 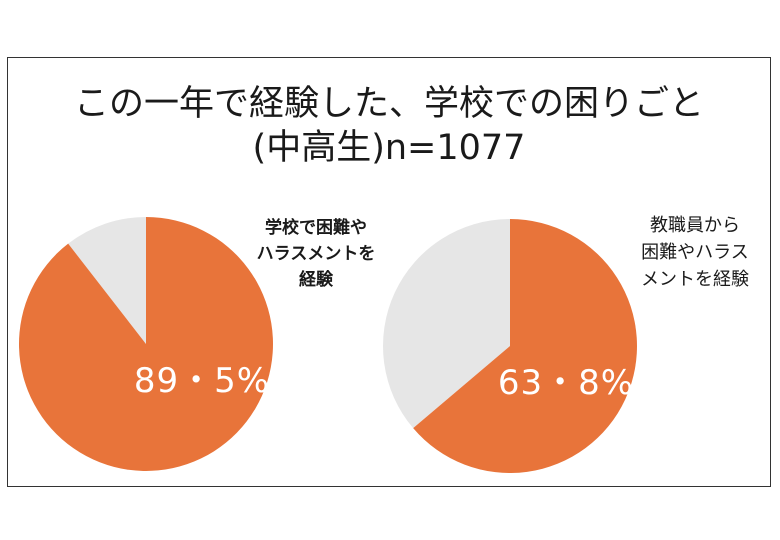 What do you see at coordinates (388, 104) in the screenshot?
I see `title-line-1: この一年で経験した、学校での困りごと` at bounding box center [388, 104].